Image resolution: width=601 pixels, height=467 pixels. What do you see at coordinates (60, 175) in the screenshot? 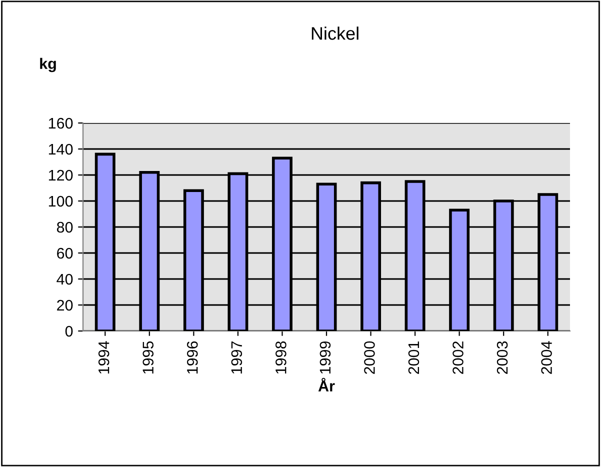
I see `y-tick-label: 120` at bounding box center [60, 175].